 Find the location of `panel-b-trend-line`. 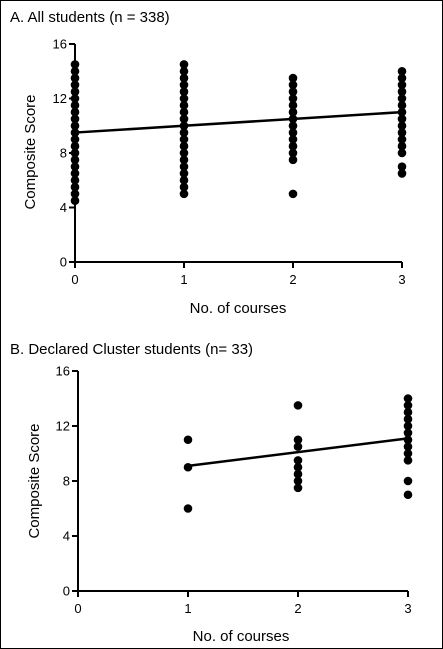

panel-b-trend-line is located at coordinates (298, 452).